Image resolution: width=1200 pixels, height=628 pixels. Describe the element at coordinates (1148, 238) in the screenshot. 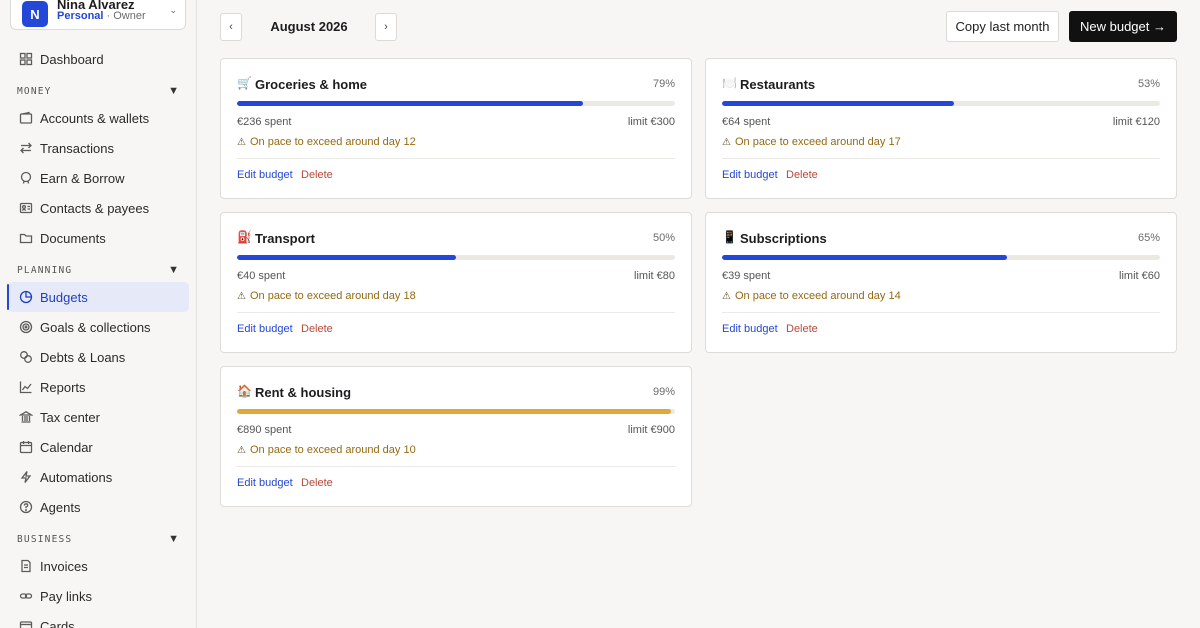

I see `budget-percent: 65%` at that location.